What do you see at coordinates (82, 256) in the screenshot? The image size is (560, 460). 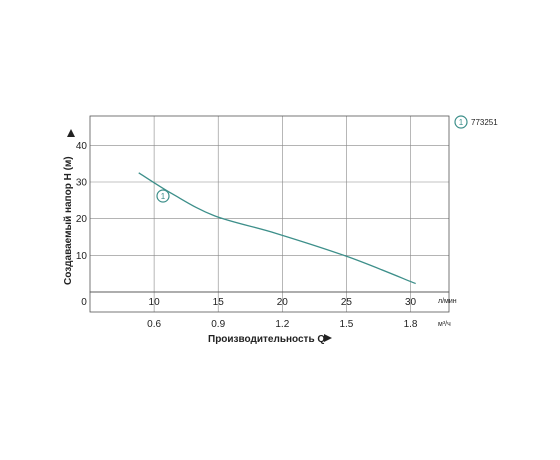 I see `y-tick-label: 10` at bounding box center [82, 256].